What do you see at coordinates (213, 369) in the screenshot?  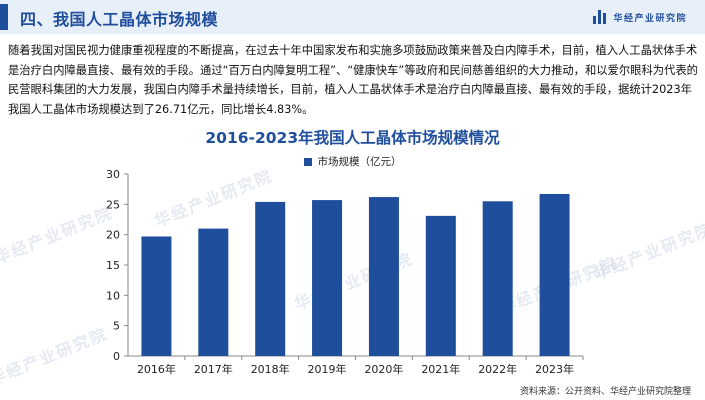 I see `x-tick-label: 2017年` at bounding box center [213, 369].